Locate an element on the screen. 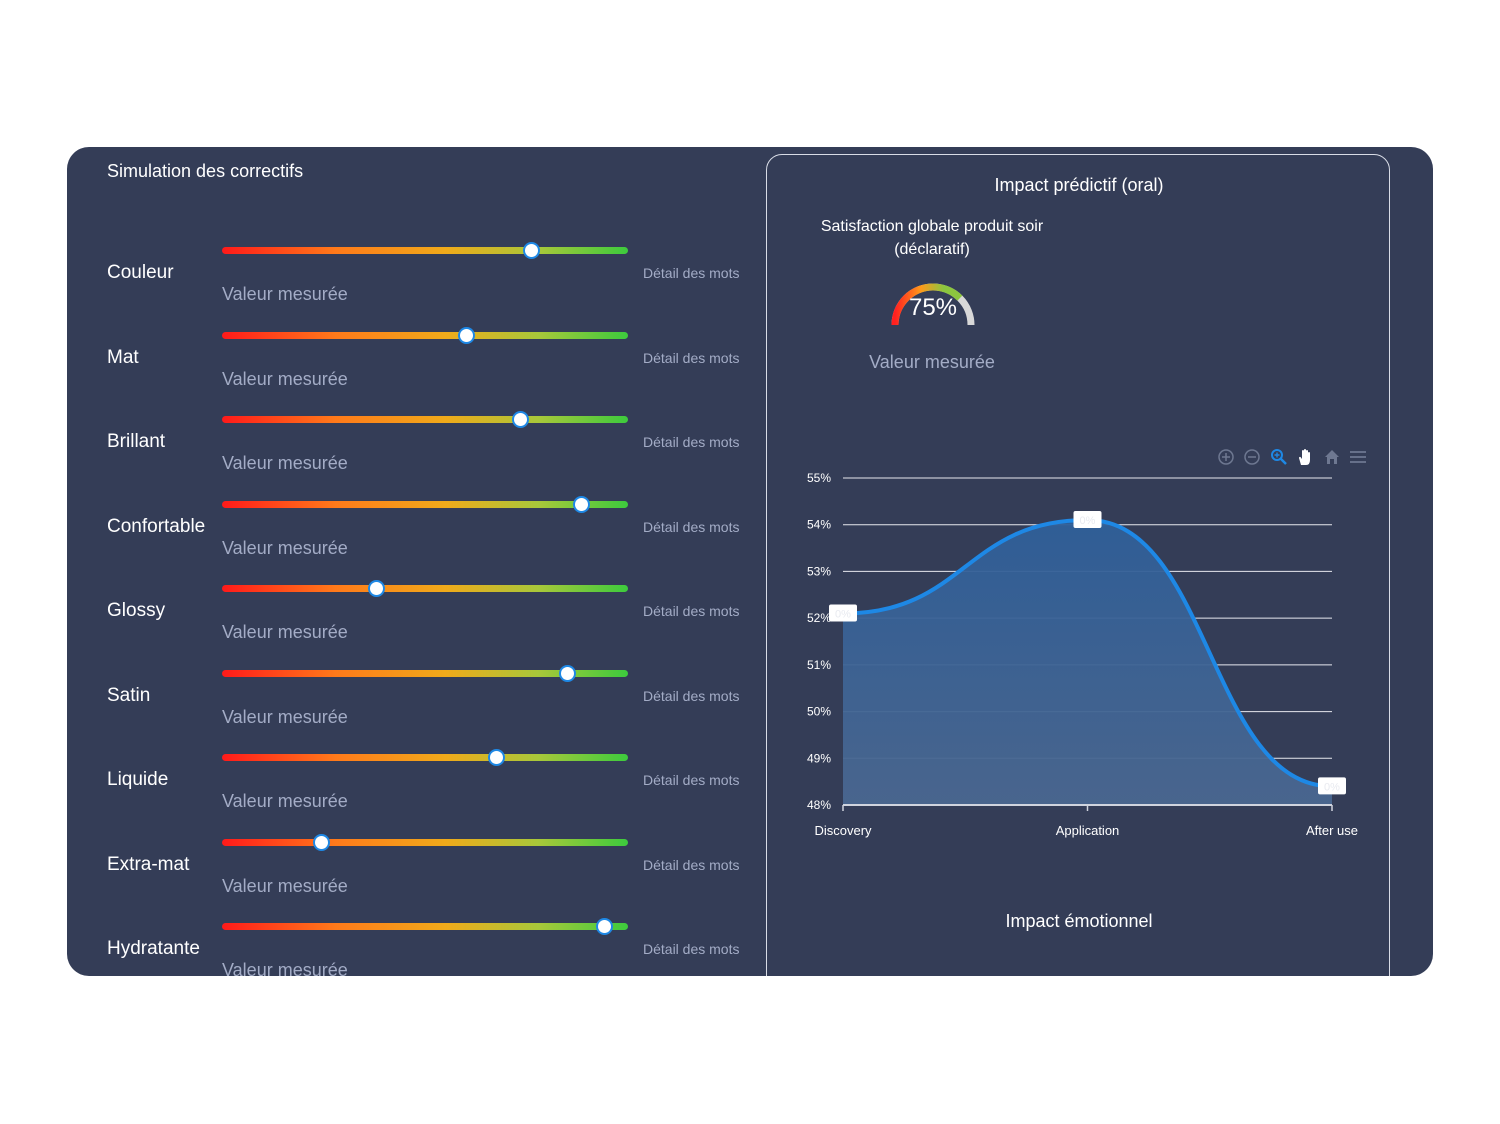 The height and width of the screenshot is (1124, 1500). area-fill is located at coordinates (1087, 662).